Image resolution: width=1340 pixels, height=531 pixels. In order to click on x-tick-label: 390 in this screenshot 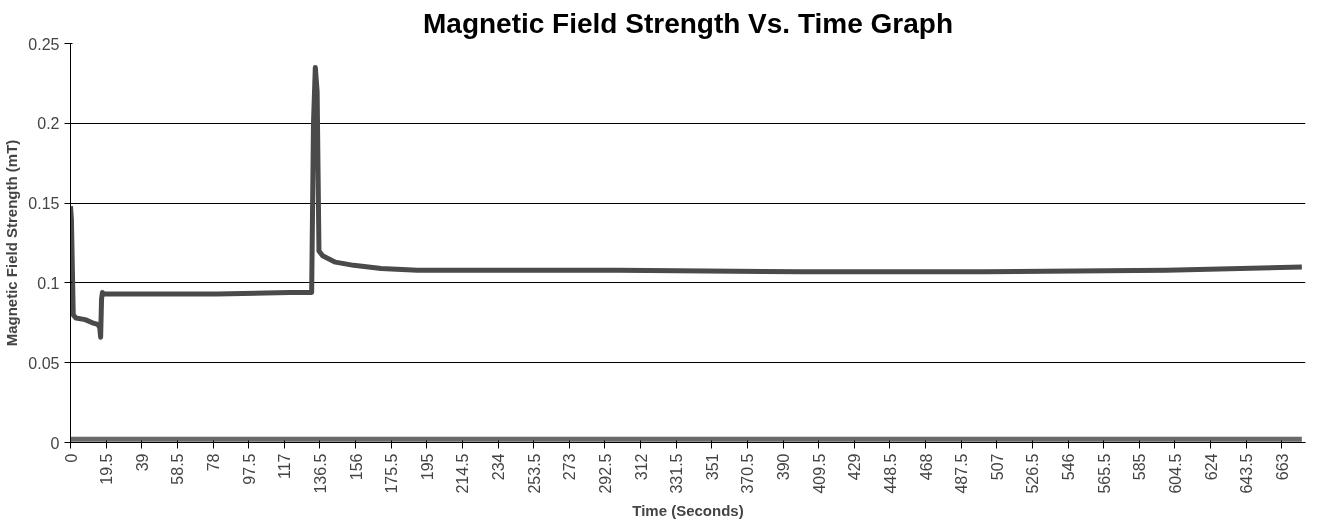, I will do `click(783, 467)`.